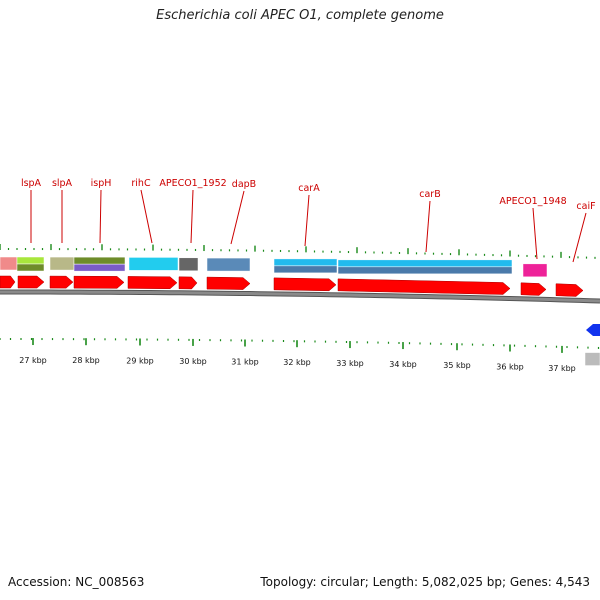  What do you see at coordinates (350, 363) in the screenshot?
I see `scale-label: 33 kbp` at bounding box center [350, 363].